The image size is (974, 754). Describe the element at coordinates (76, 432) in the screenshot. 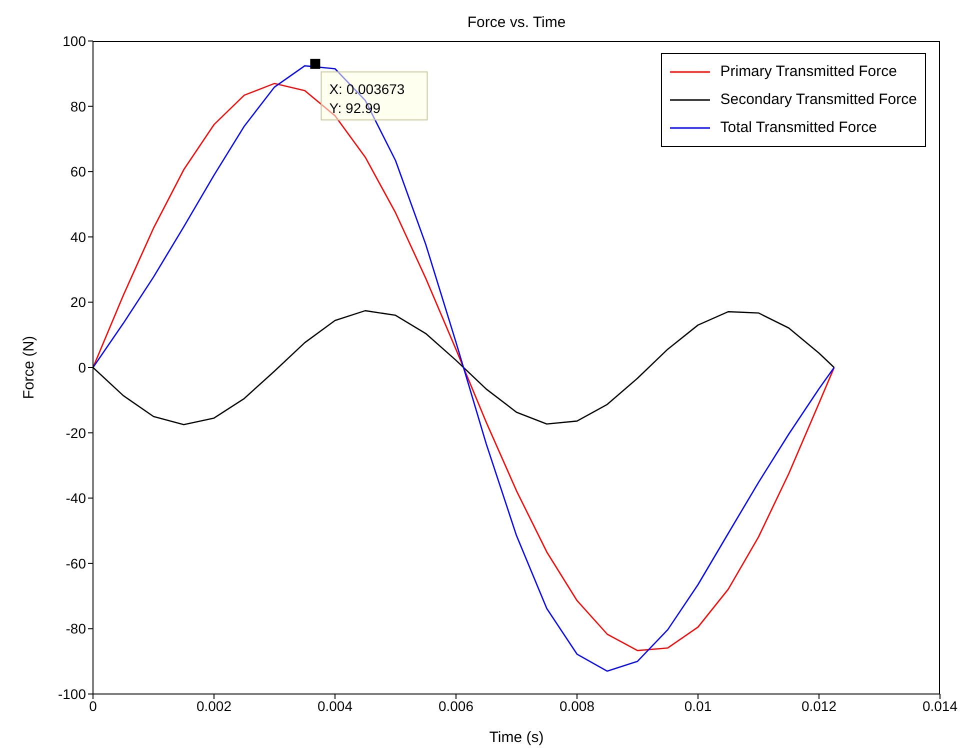

I see `y-tick-label: -20` at that location.